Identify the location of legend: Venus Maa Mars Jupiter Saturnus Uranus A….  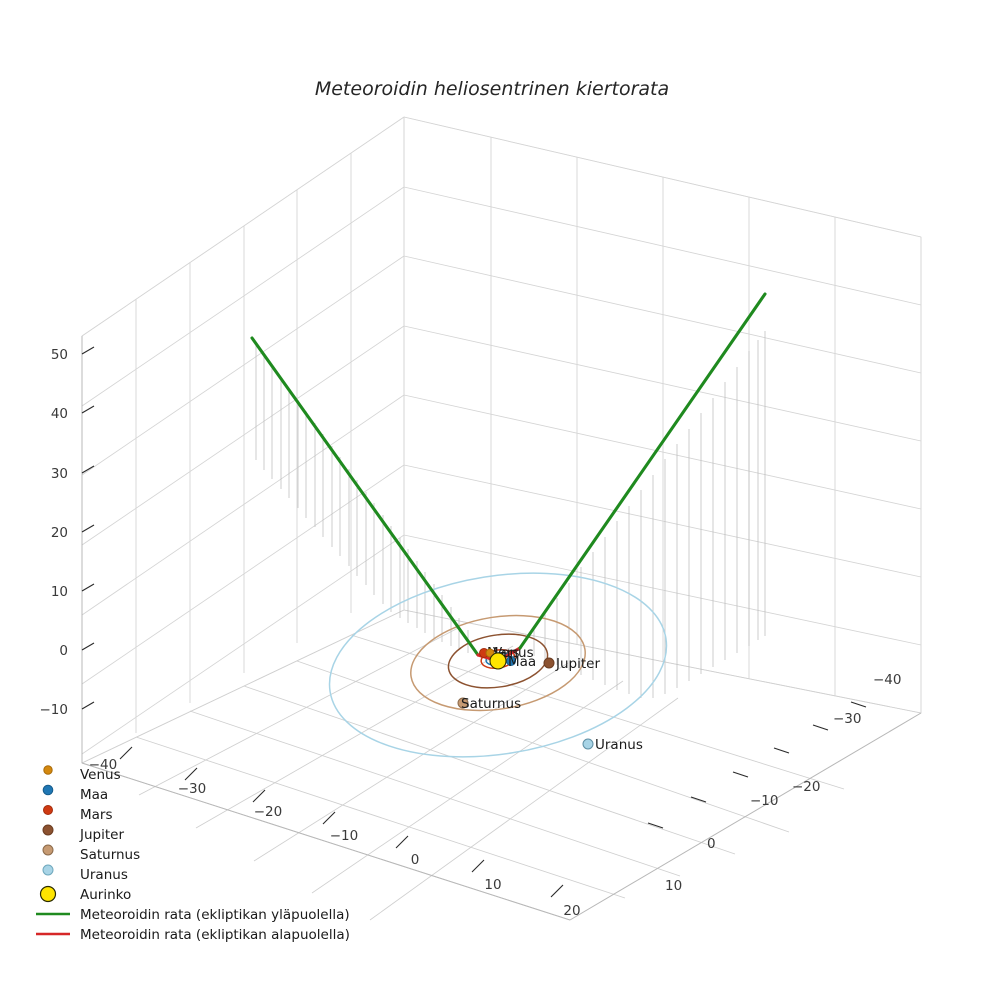
(193, 854).